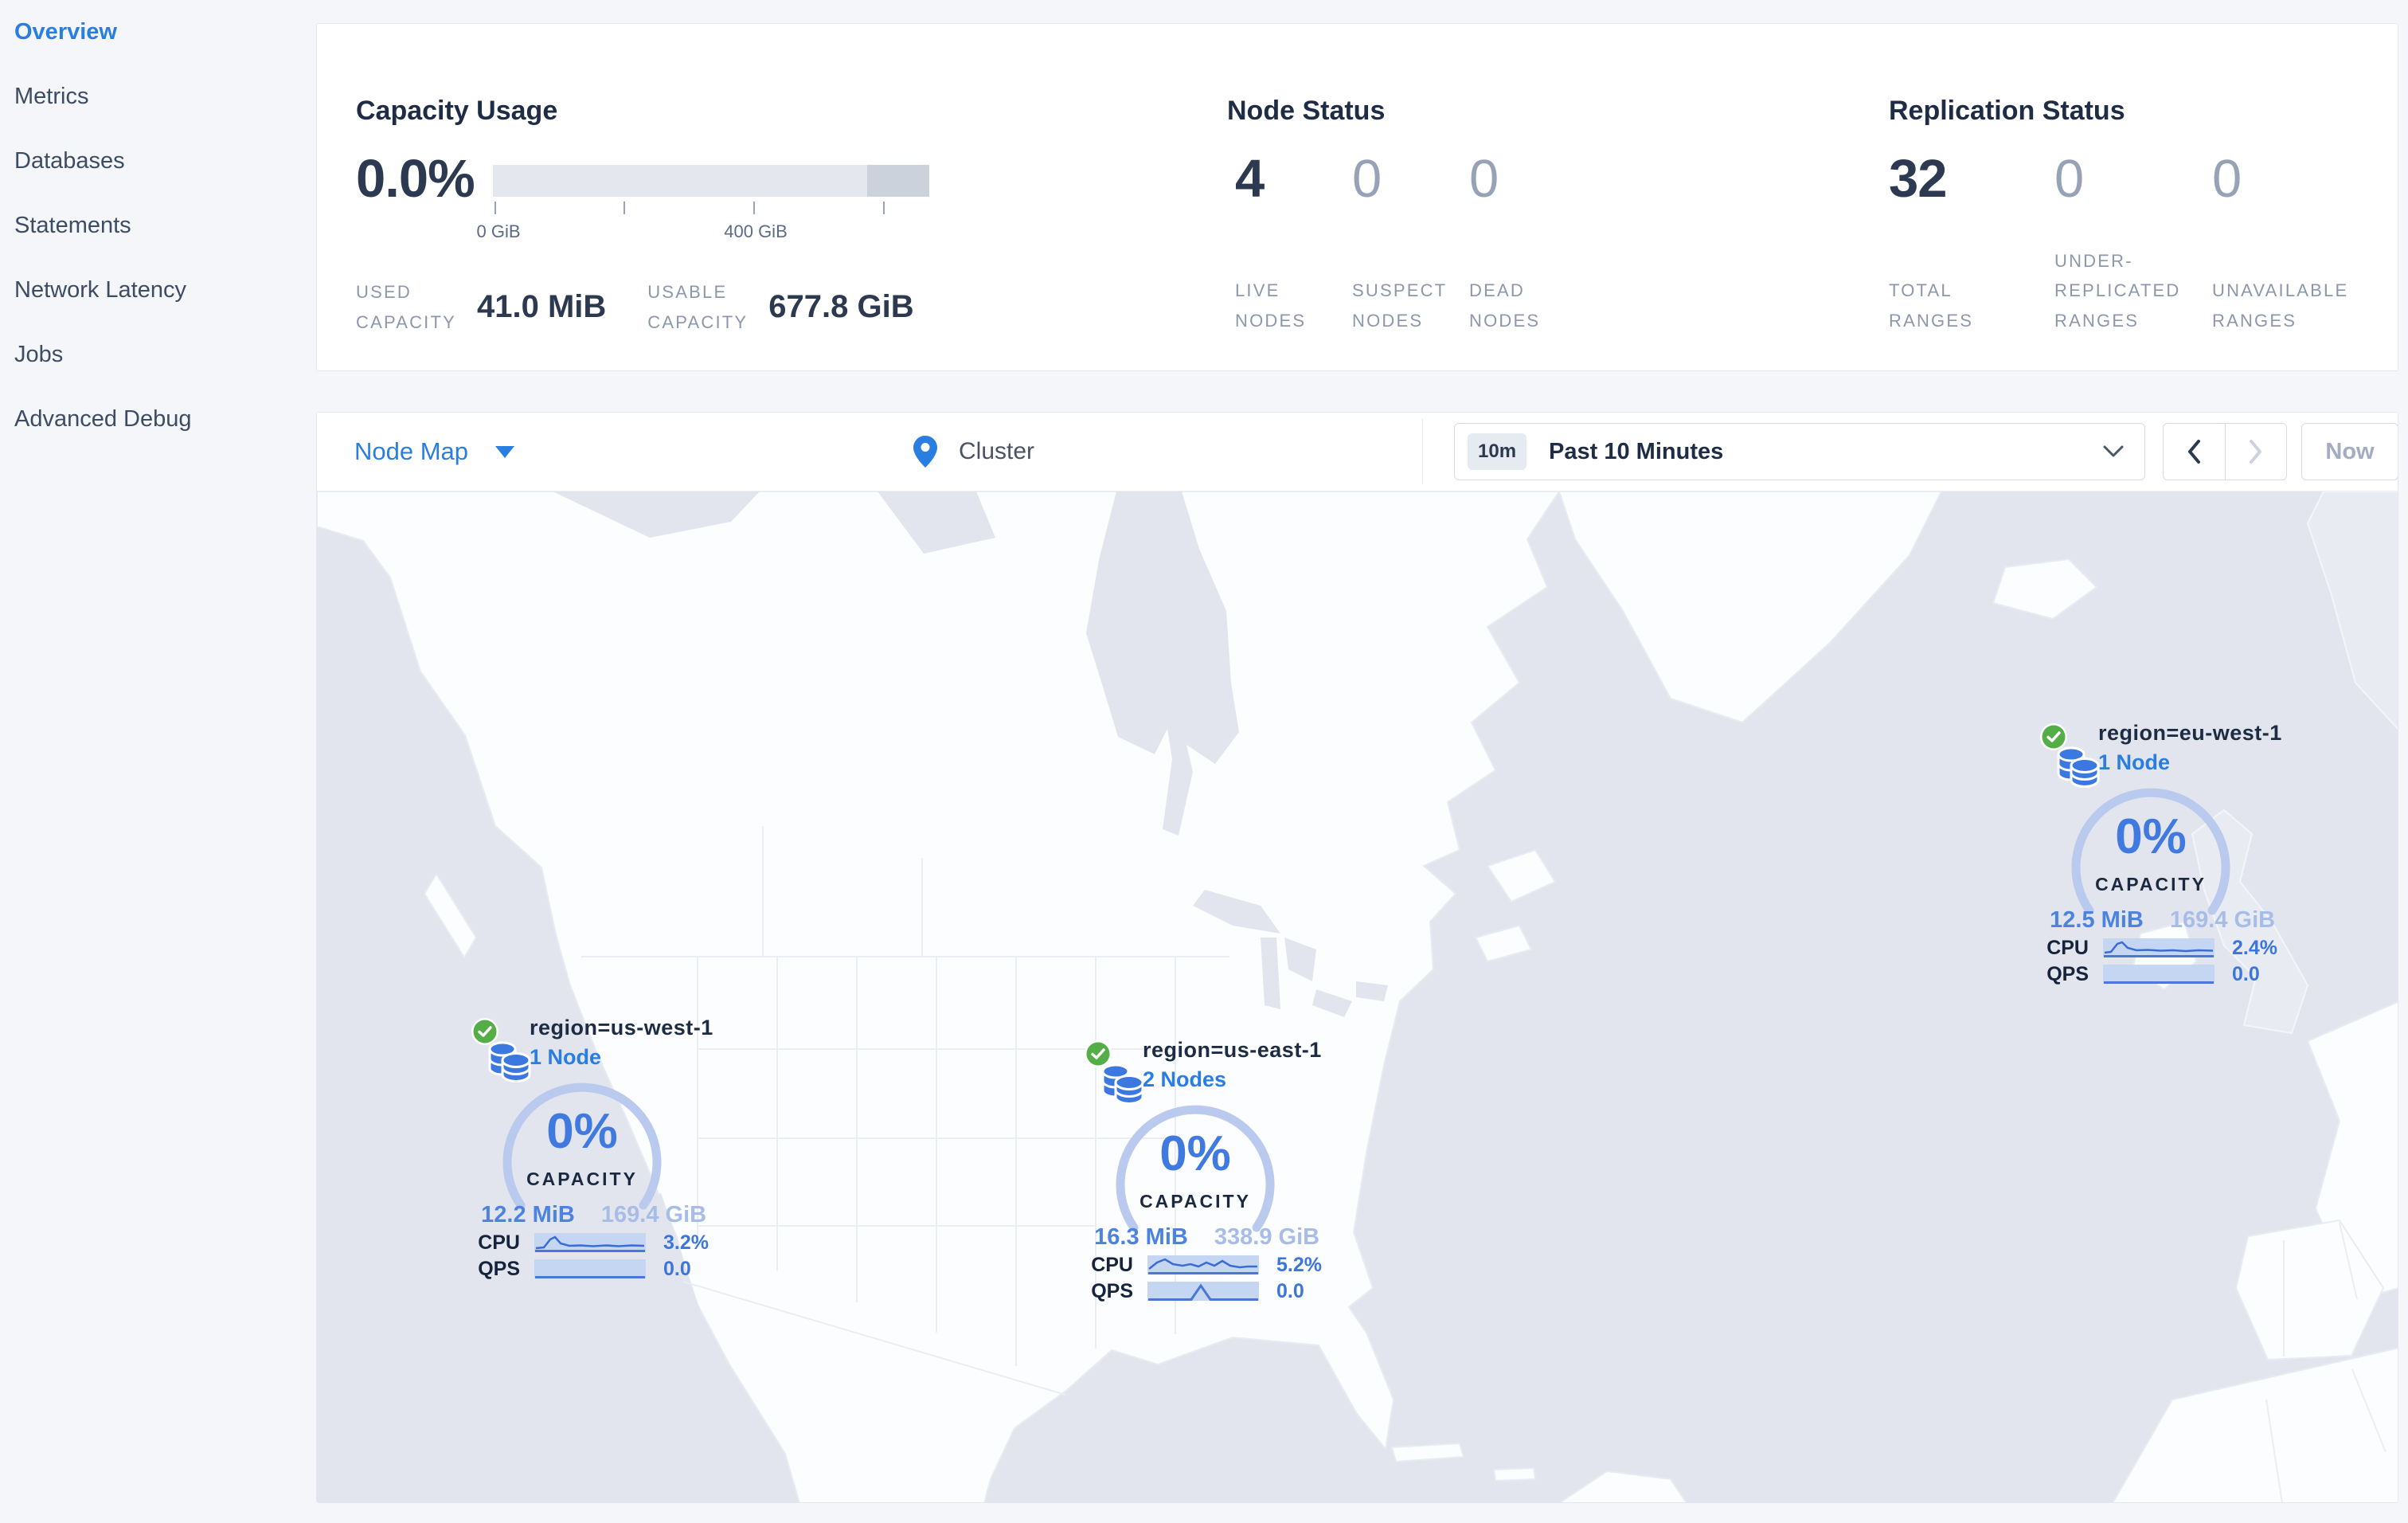 Image resolution: width=2408 pixels, height=1523 pixels. I want to click on capacity-bar, so click(711, 181).